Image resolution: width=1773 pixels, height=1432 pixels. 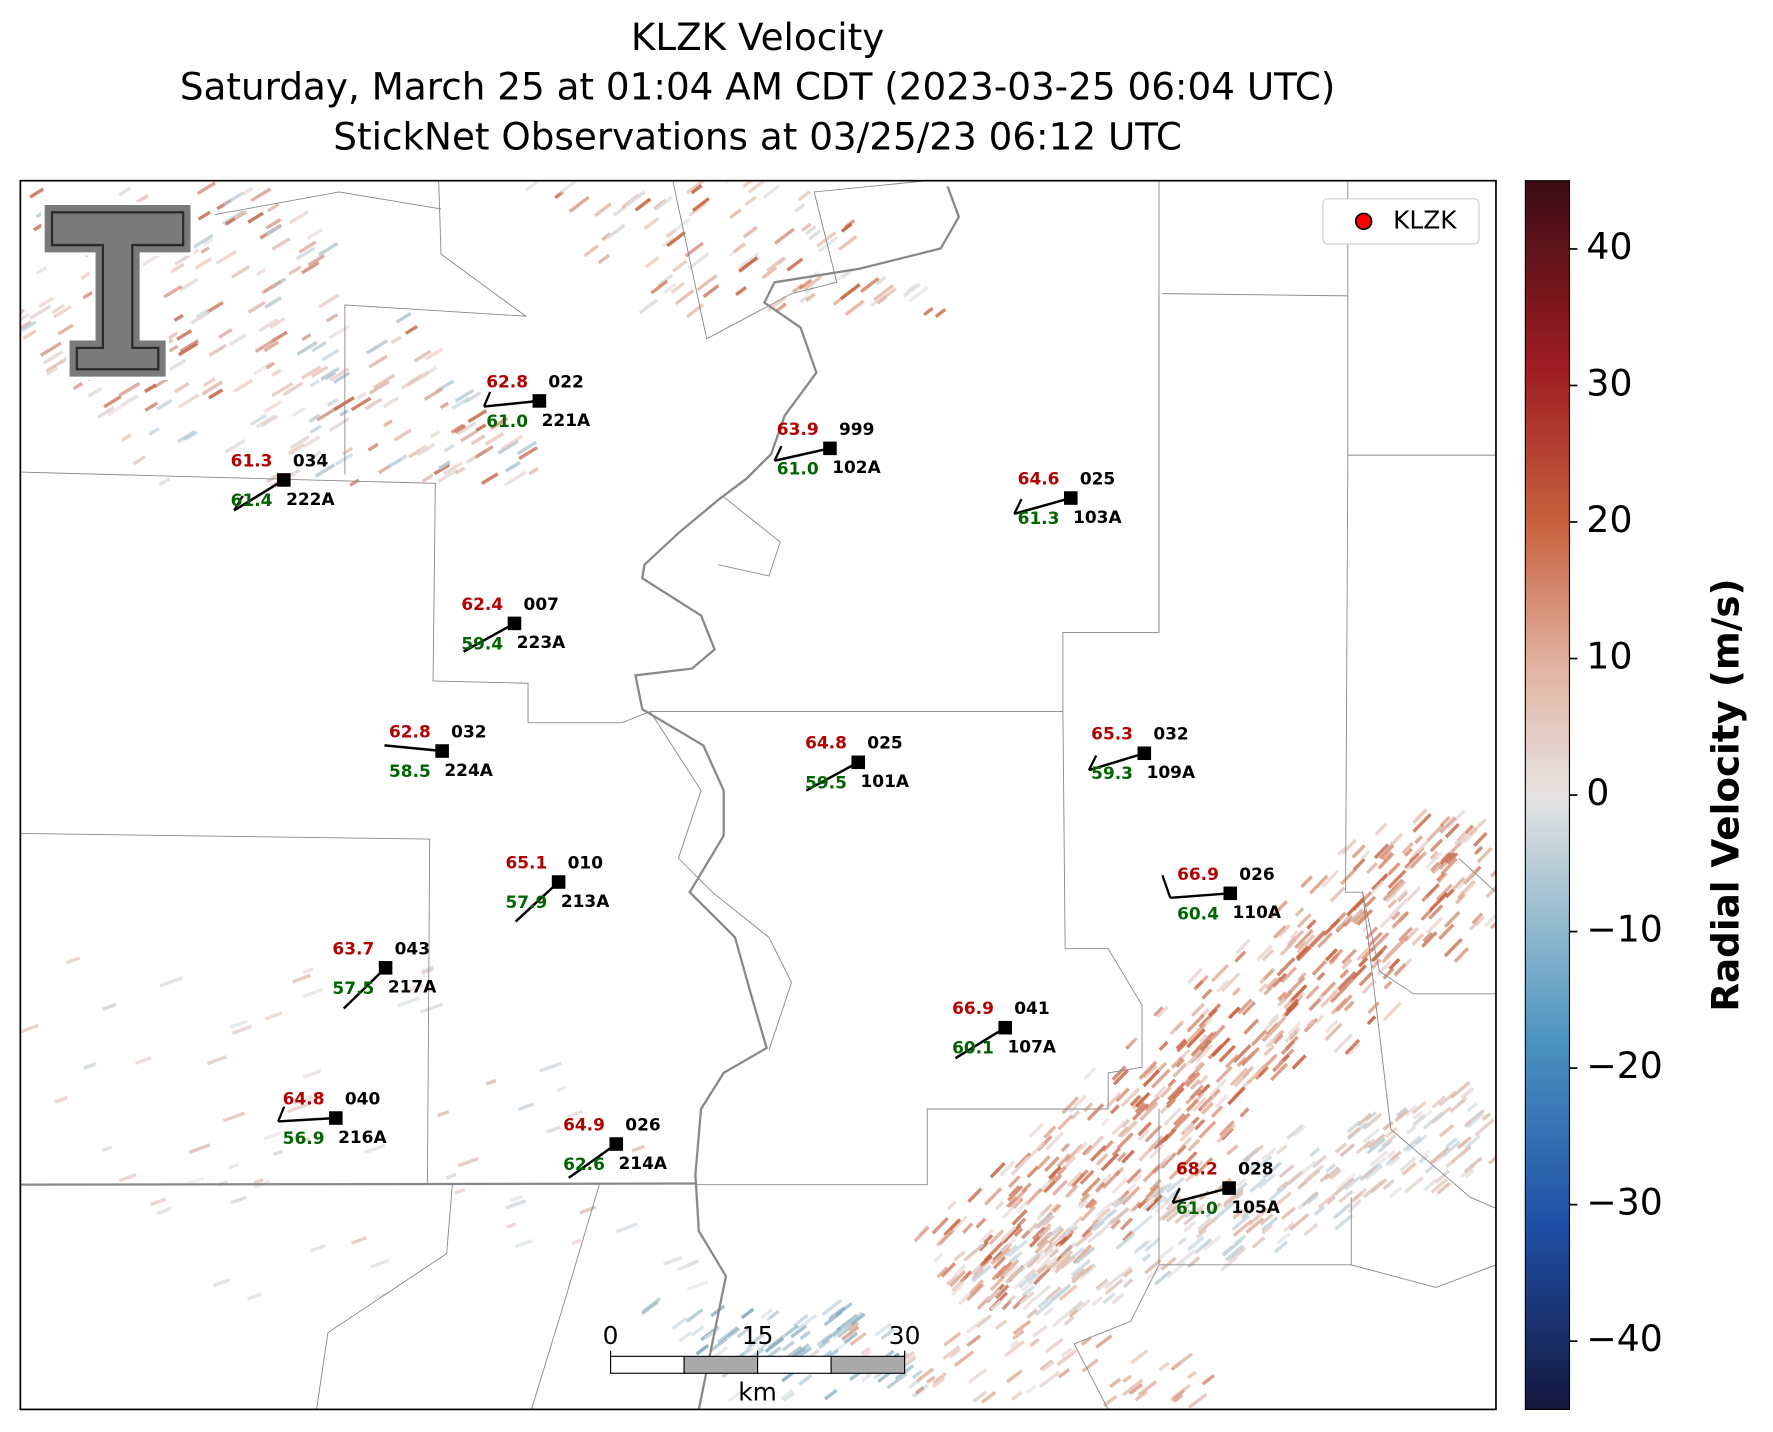 What do you see at coordinates (758, 1335) in the screenshot?
I see `scale-tick-label: 15` at bounding box center [758, 1335].